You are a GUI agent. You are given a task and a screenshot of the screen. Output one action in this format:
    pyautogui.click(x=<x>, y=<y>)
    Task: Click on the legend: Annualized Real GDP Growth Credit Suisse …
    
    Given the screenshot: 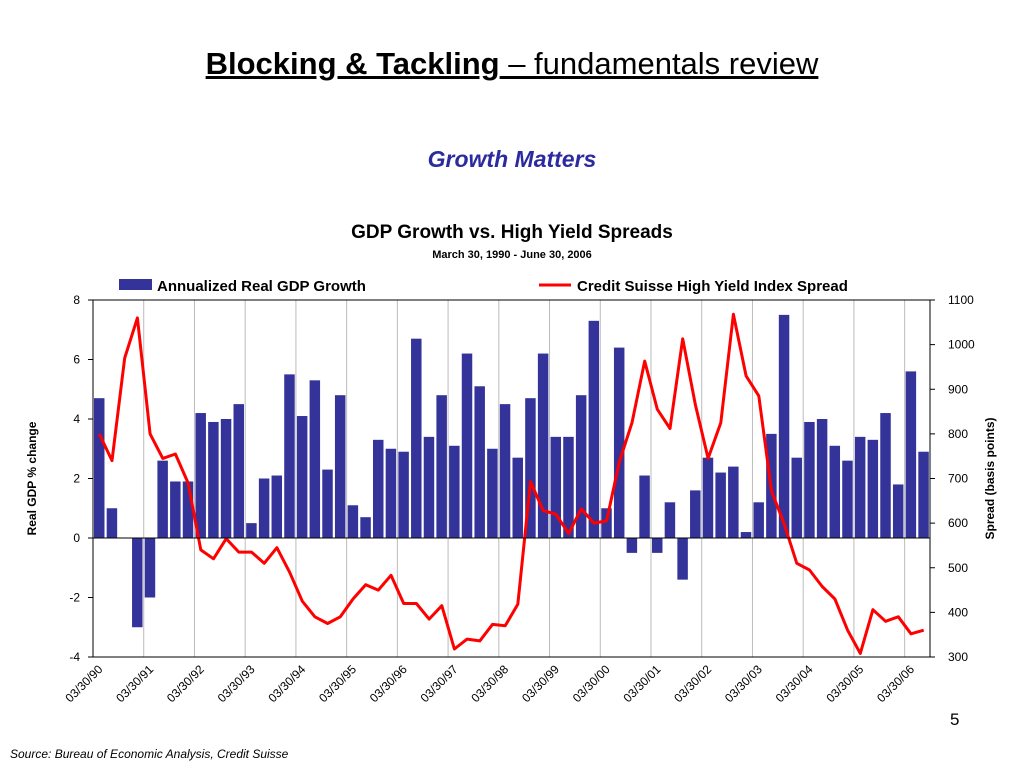 What is the action you would take?
    pyautogui.click(x=483, y=286)
    